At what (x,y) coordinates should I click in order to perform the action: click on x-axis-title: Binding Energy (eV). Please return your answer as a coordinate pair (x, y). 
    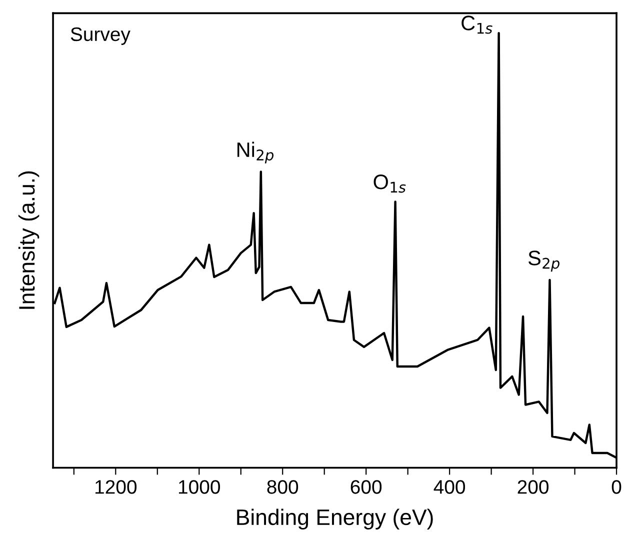
    Looking at the image, I should click on (335, 519).